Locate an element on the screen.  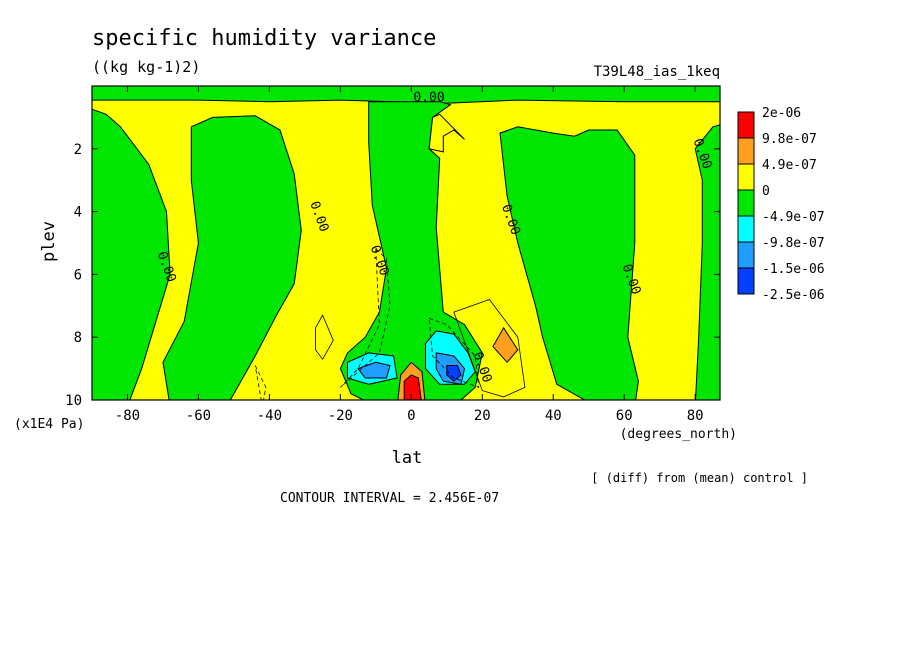
contour-lines is located at coordinates (390, 324).